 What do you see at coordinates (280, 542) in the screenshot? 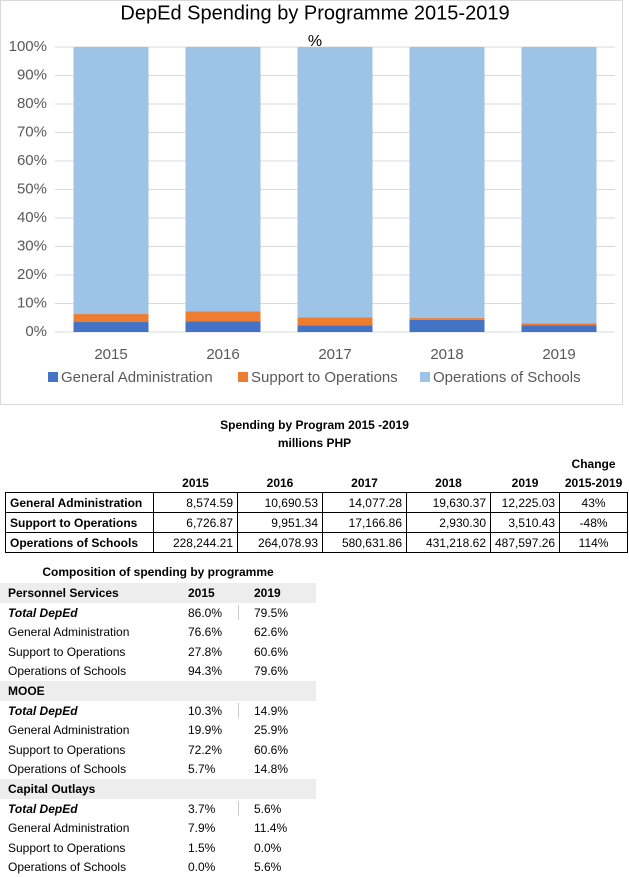
I see `cell: 264,078.93` at bounding box center [280, 542].